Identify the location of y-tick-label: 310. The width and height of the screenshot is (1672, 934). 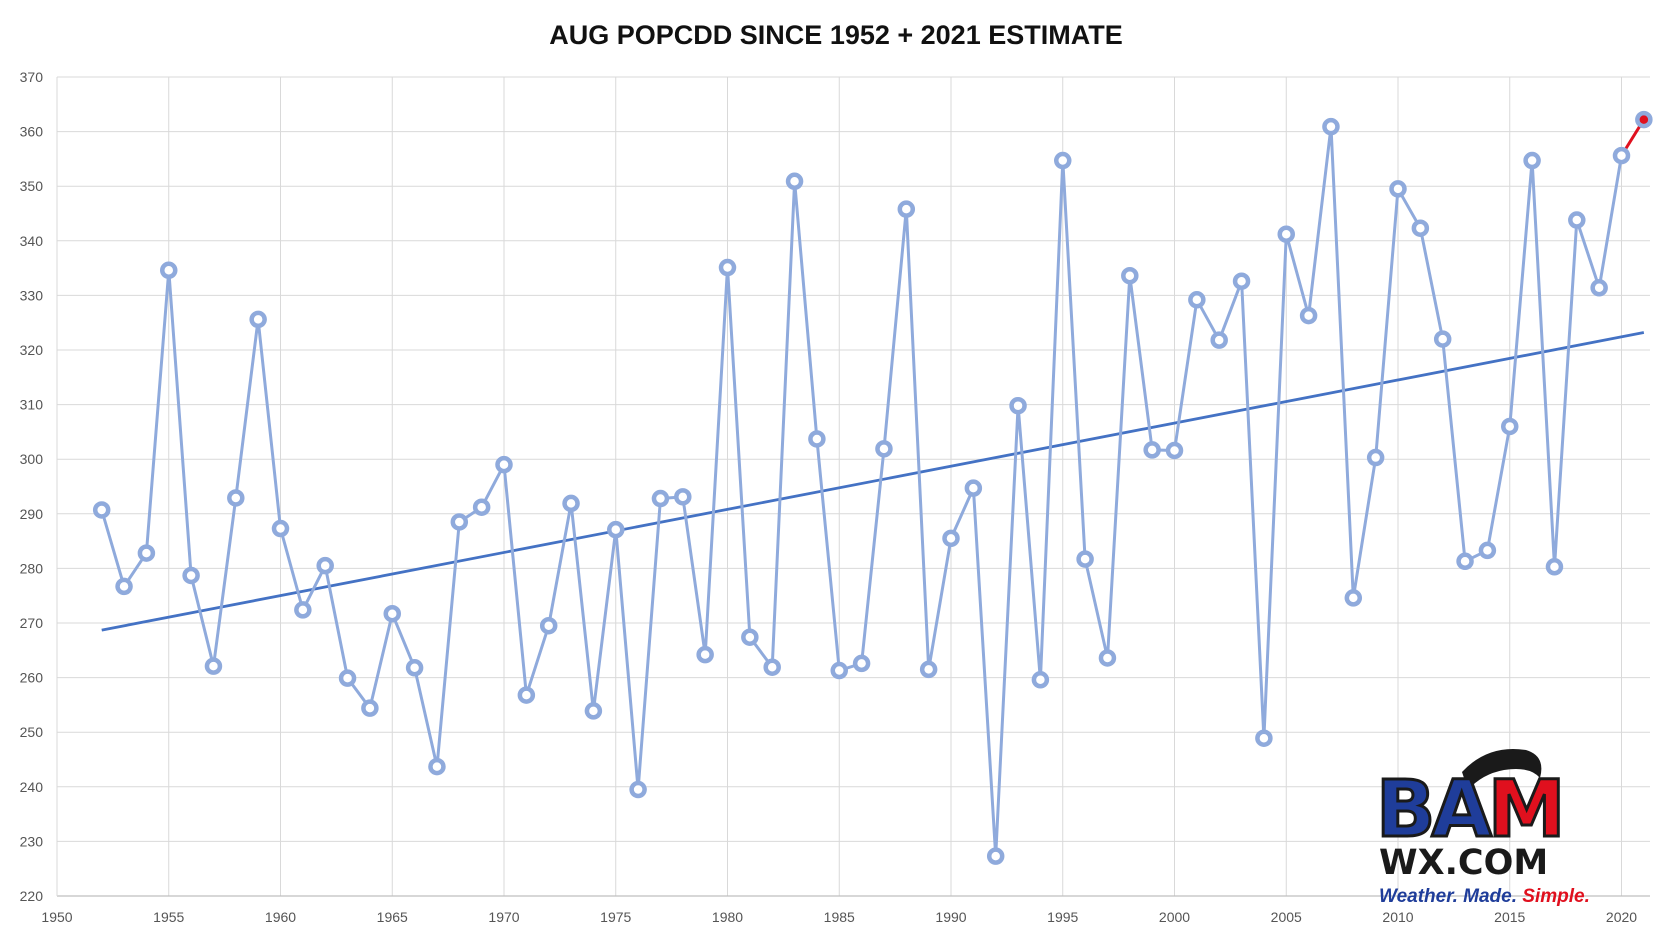
(32, 405).